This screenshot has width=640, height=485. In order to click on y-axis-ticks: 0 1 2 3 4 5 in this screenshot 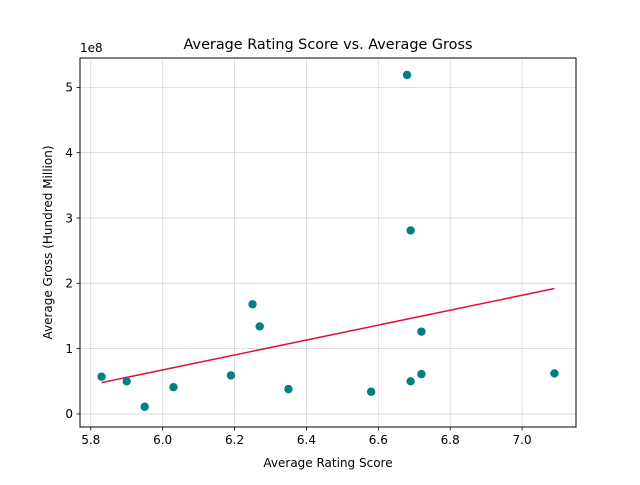, I will do `click(72, 251)`.